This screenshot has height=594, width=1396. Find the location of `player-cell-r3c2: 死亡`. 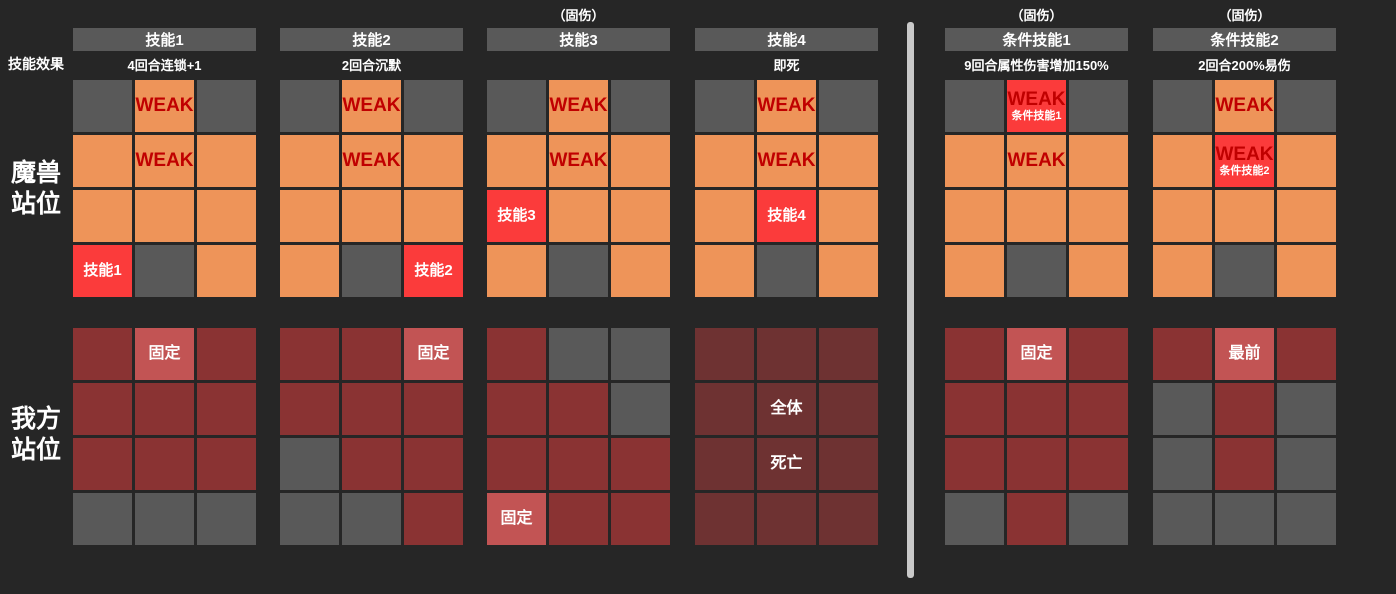

player-cell-r3c2: 死亡 is located at coordinates (786, 464).